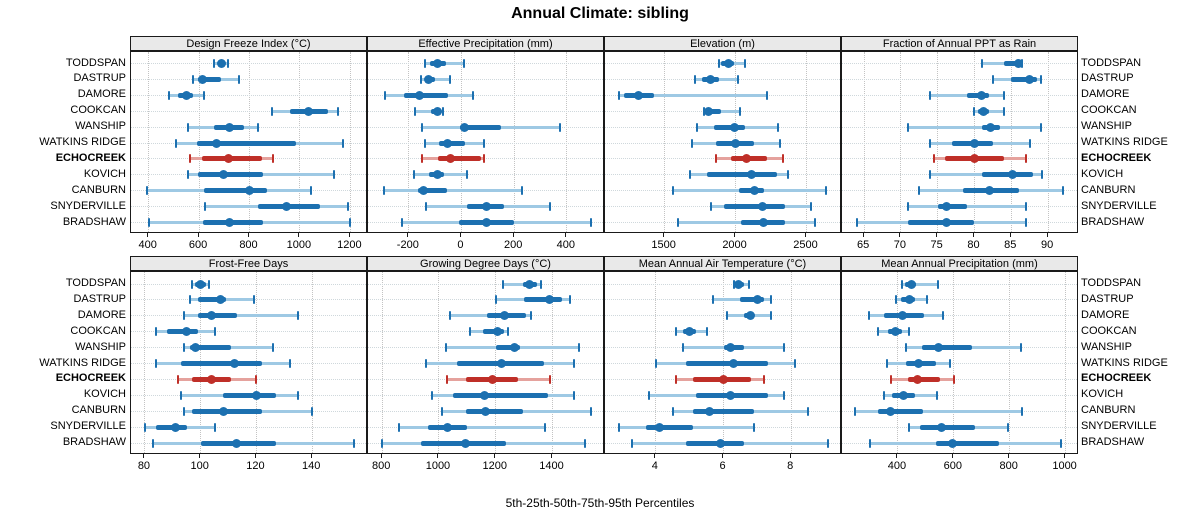  Describe the element at coordinates (94, 442) in the screenshot. I see `site-label-left: BRADSHAW` at that location.